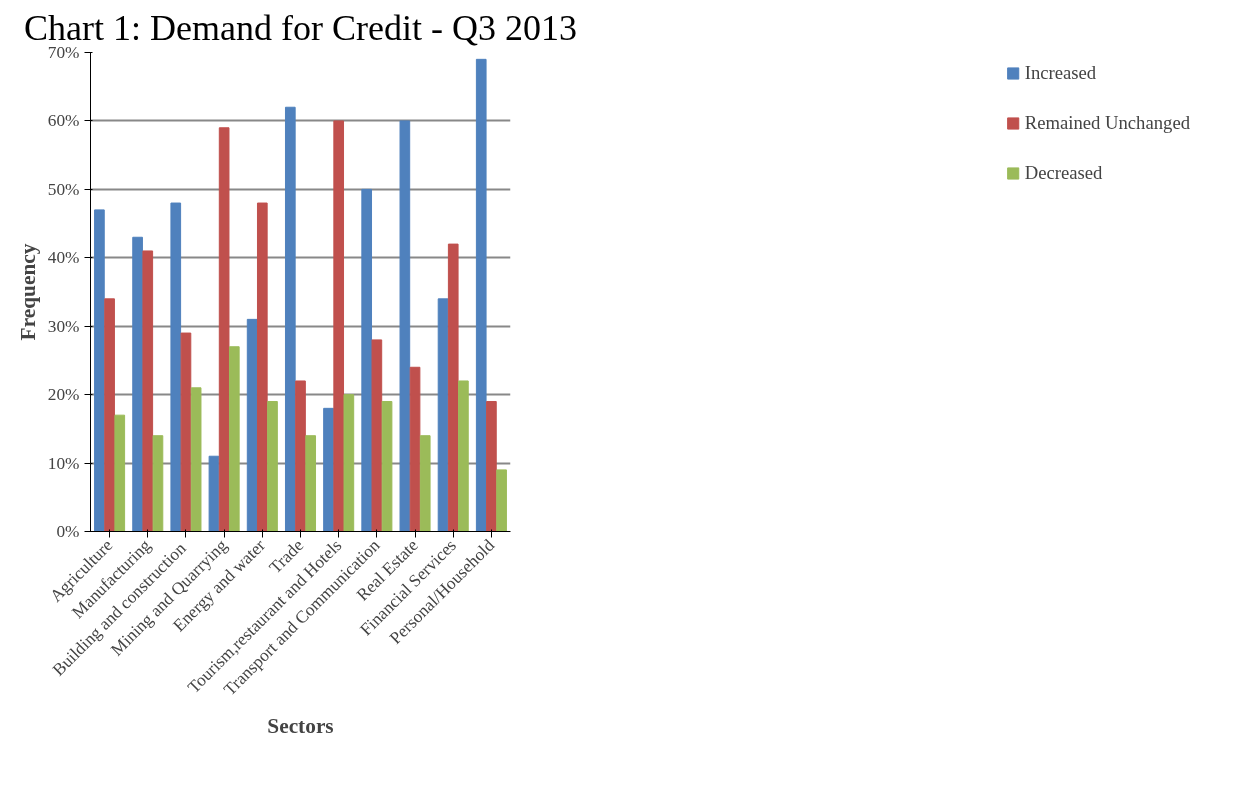 This screenshot has width=1252, height=791. Describe the element at coordinates (63, 121) in the screenshot. I see `y-tick-label: 60%` at that location.